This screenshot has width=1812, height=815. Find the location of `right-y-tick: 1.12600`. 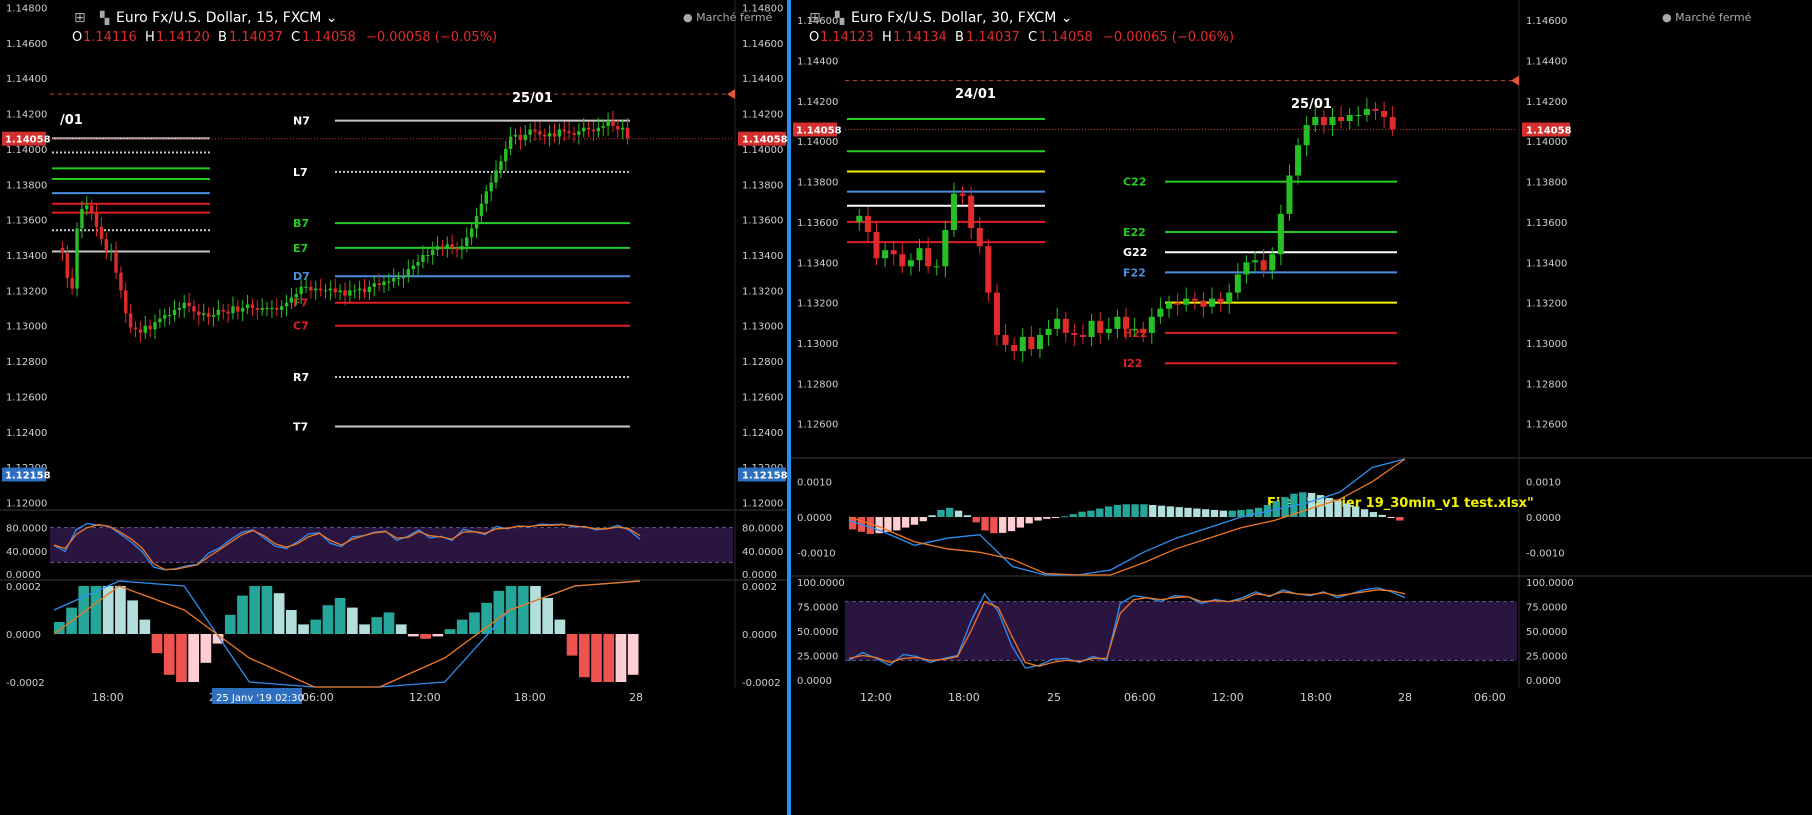

right-y-tick: 1.12600 is located at coordinates (762, 397).